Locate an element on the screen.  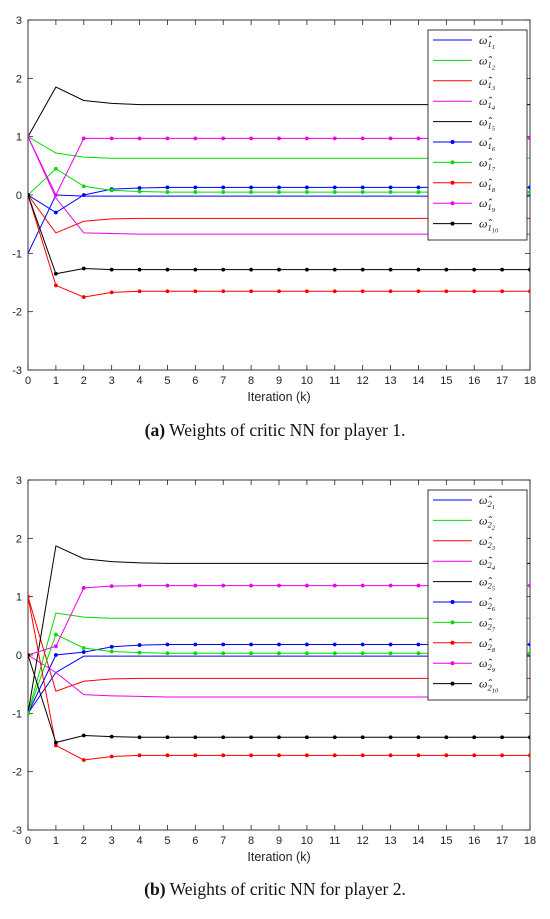
chart-b-xtick-label: 12 is located at coordinates (363, 841).